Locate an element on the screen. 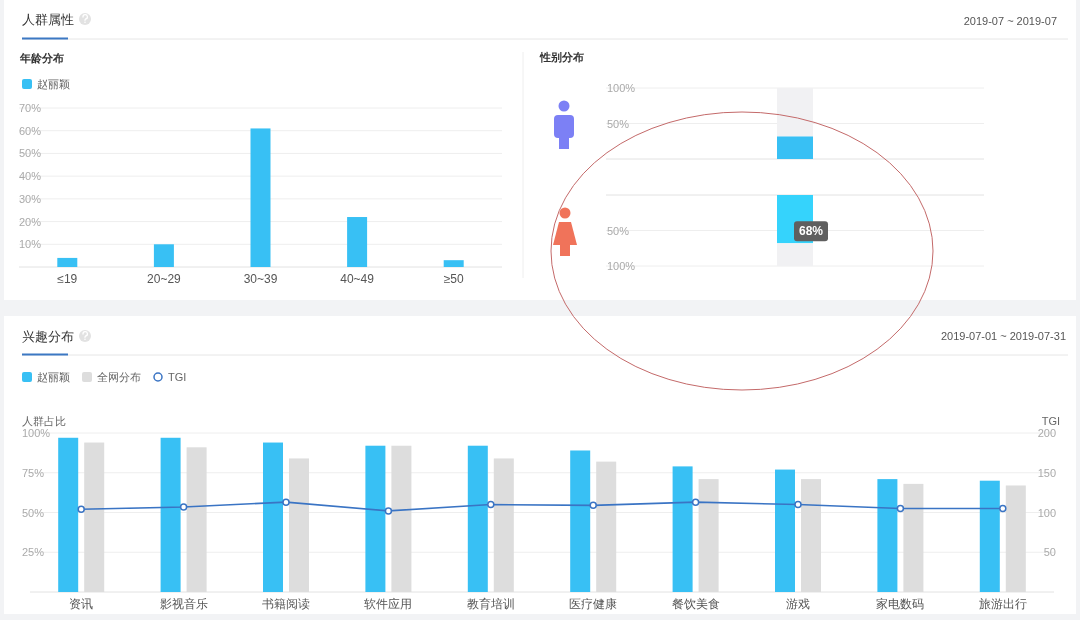  y-tick-label: 70% is located at coordinates (30, 108).